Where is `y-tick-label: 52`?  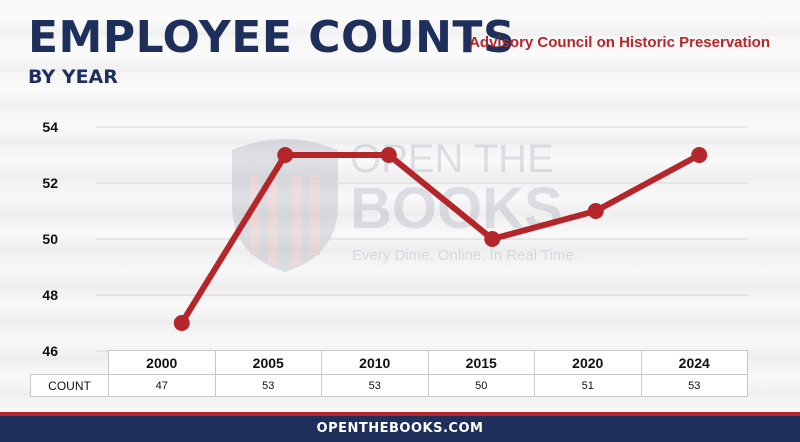
y-tick-label: 52 is located at coordinates (50, 183).